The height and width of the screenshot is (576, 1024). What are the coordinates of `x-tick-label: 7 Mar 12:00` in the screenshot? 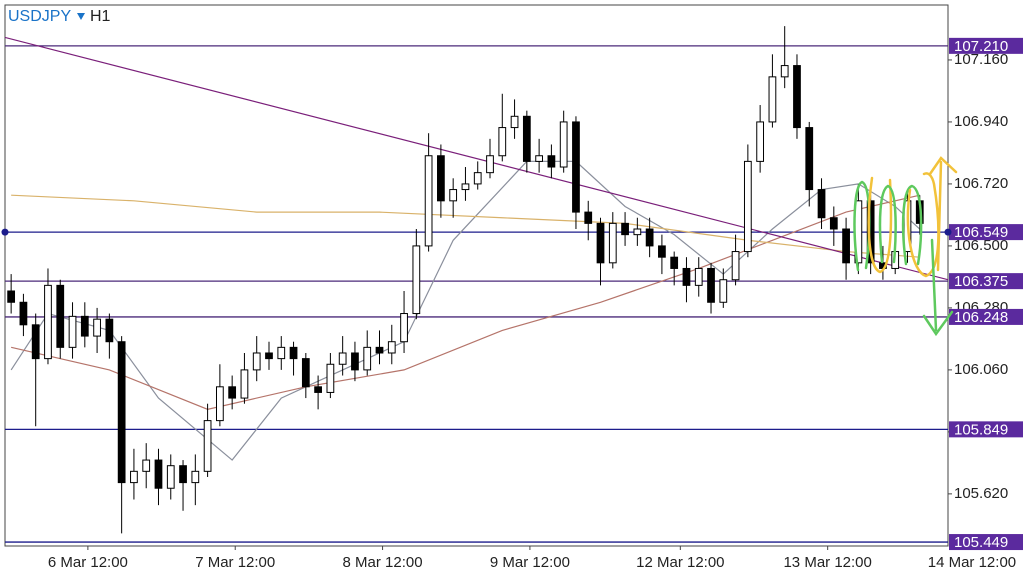 It's located at (235, 562).